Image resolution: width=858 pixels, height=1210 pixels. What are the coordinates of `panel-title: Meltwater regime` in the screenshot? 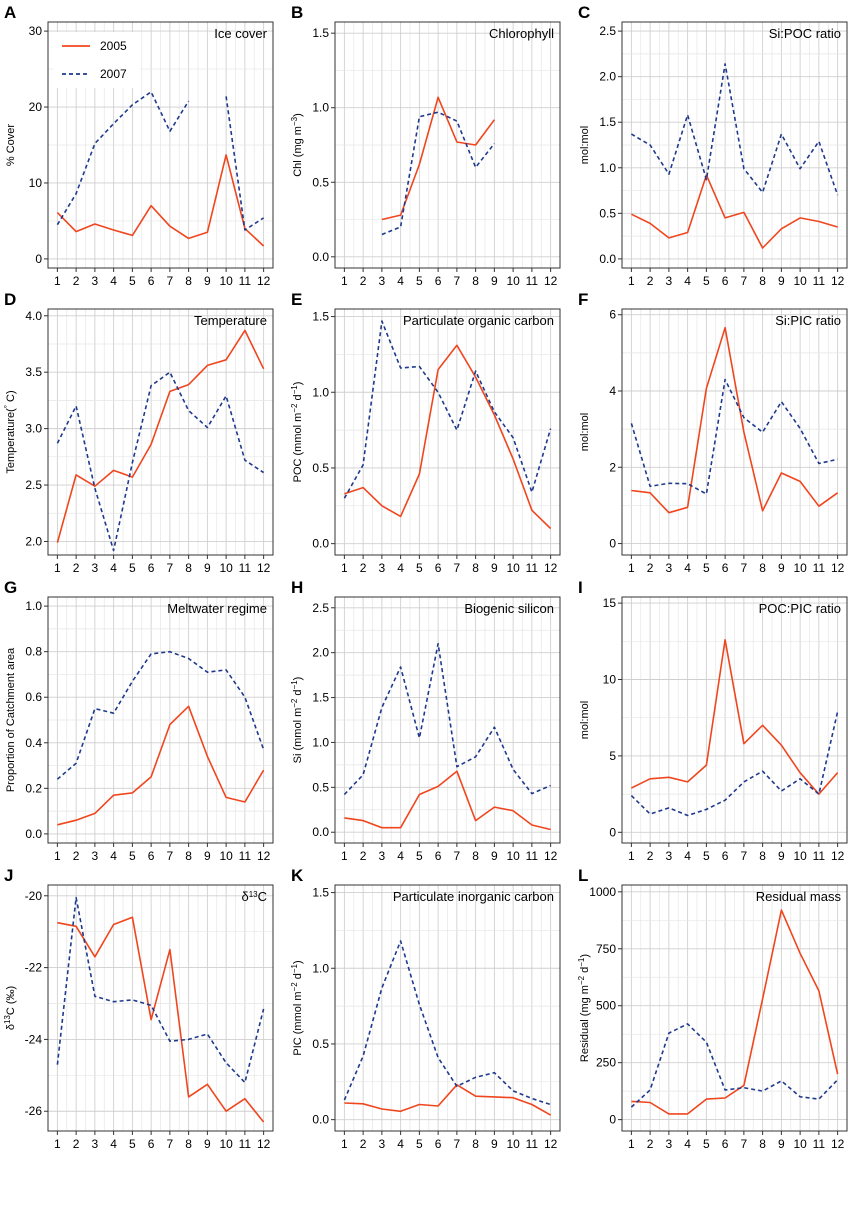 It's located at (217, 608).